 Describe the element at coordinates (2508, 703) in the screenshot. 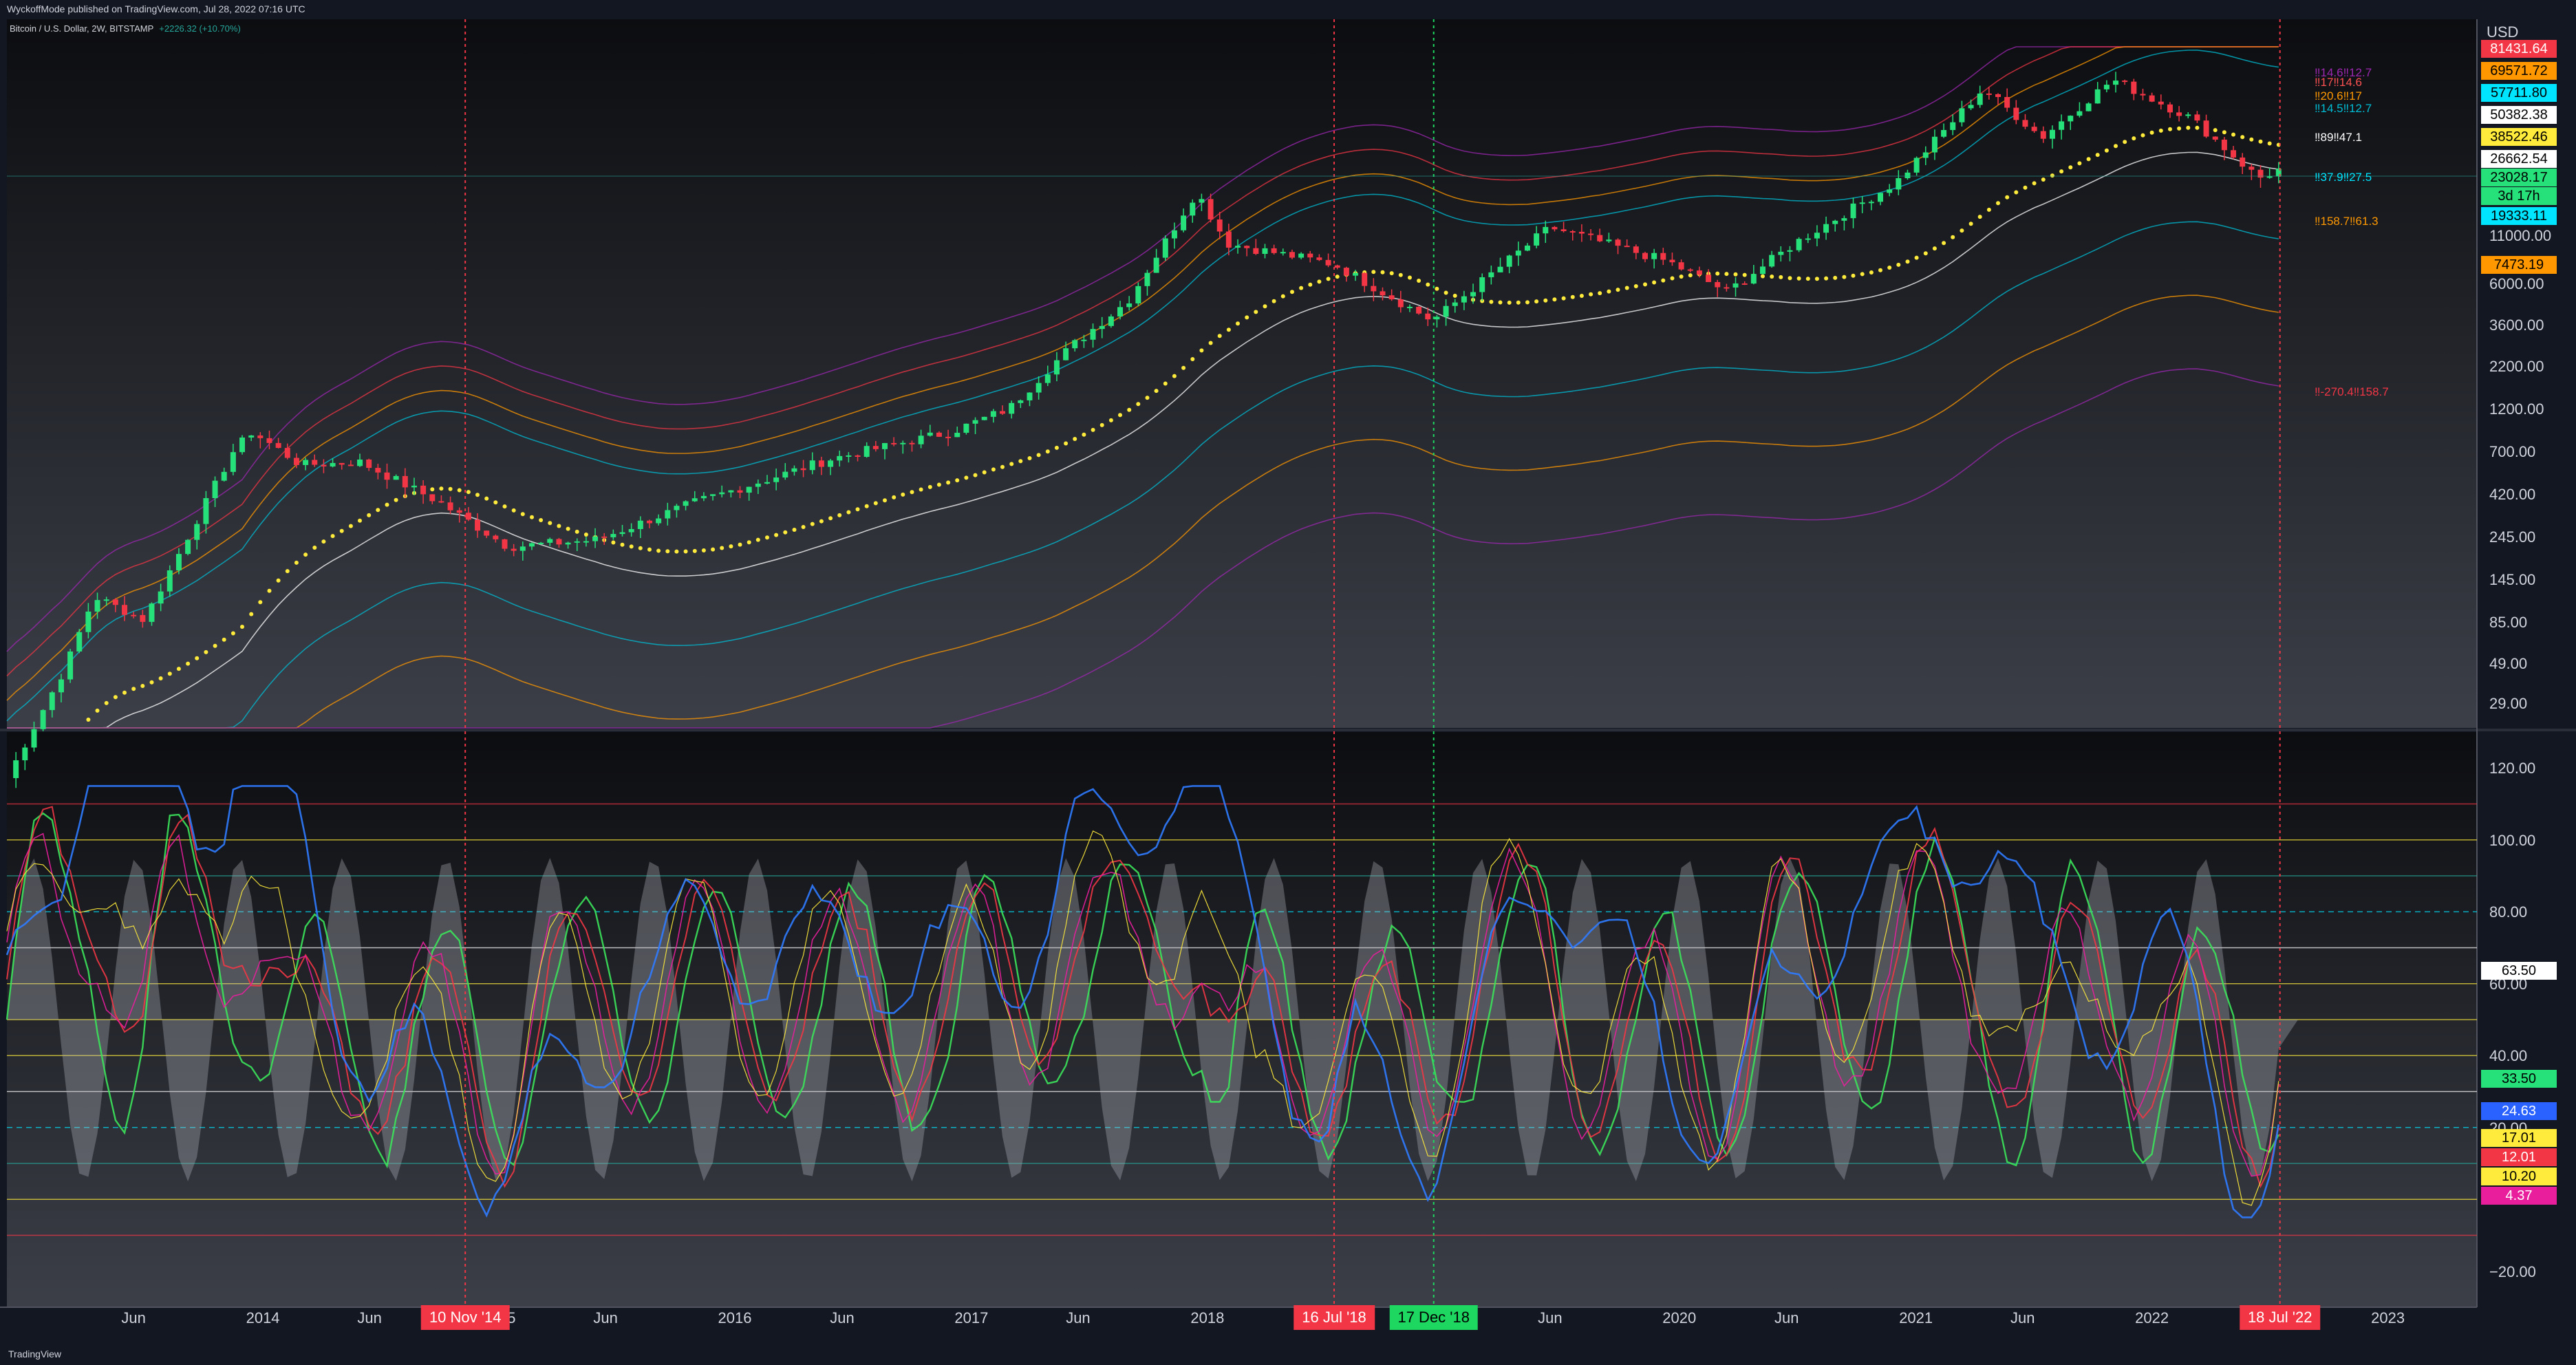

I see `price-tick-label: 29.00` at that location.